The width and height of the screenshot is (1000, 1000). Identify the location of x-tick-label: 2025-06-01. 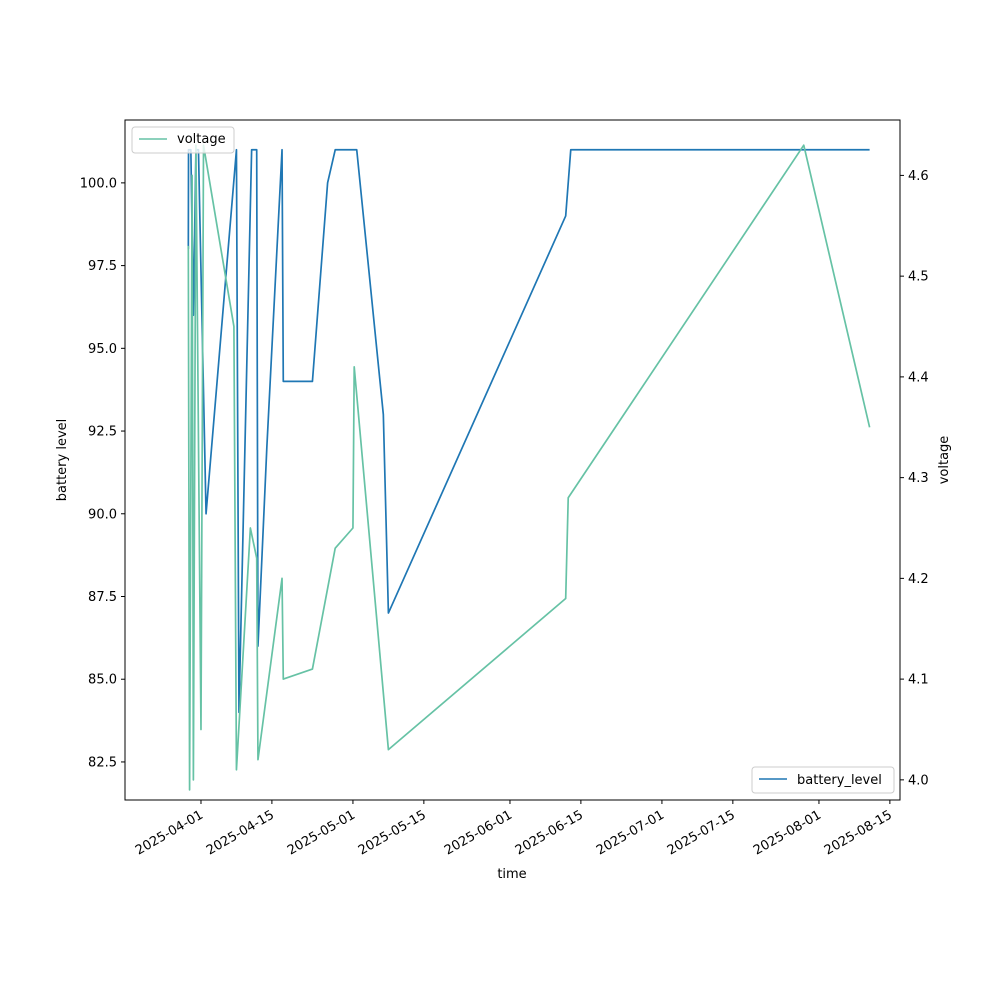
(478, 833).